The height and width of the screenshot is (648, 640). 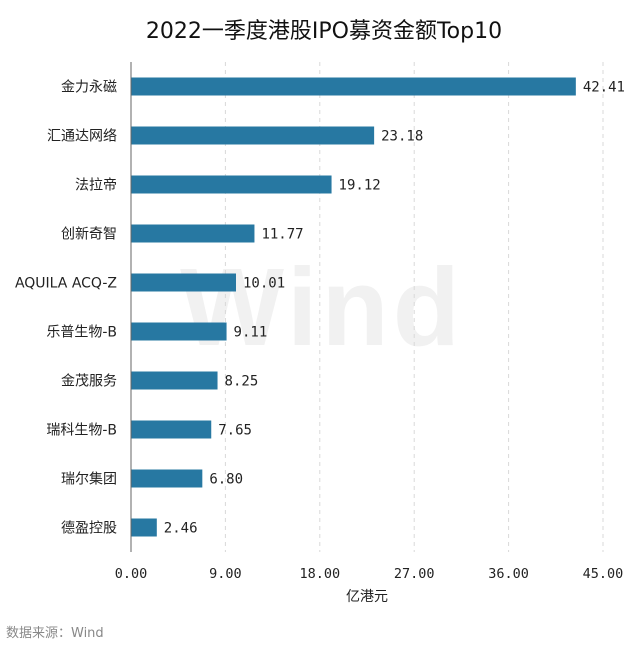 What do you see at coordinates (360, 186) in the screenshot?
I see `value-label: 19.12` at bounding box center [360, 186].